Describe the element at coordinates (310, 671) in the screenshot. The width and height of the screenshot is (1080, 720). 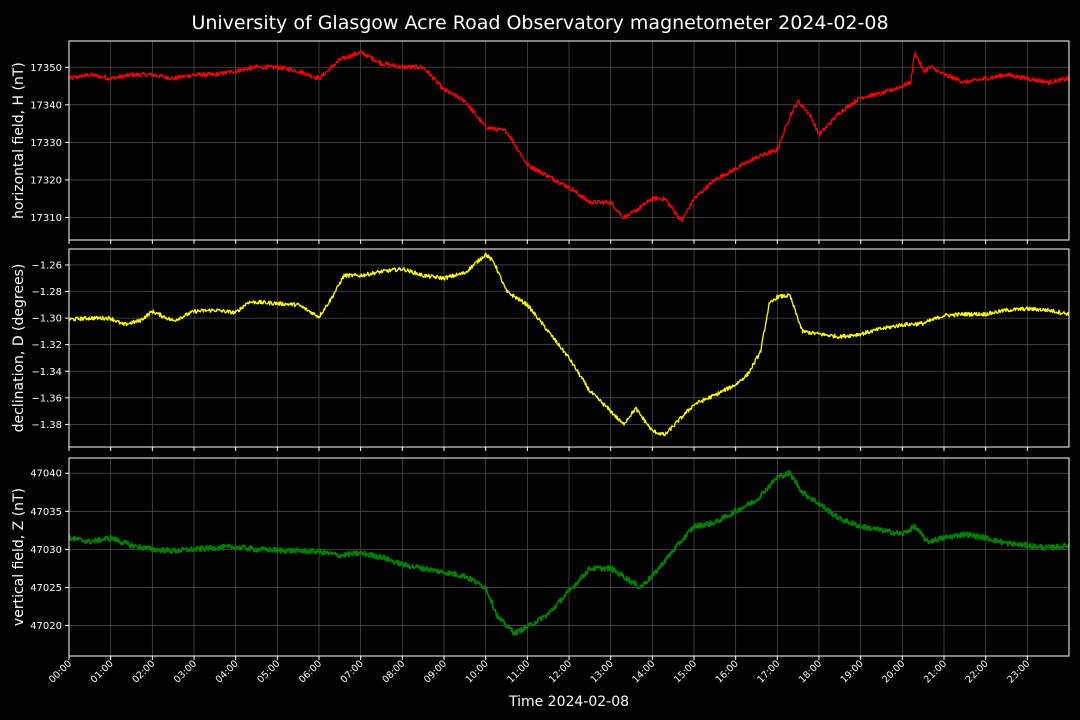
I see `x-tick-label: 06:00` at that location.